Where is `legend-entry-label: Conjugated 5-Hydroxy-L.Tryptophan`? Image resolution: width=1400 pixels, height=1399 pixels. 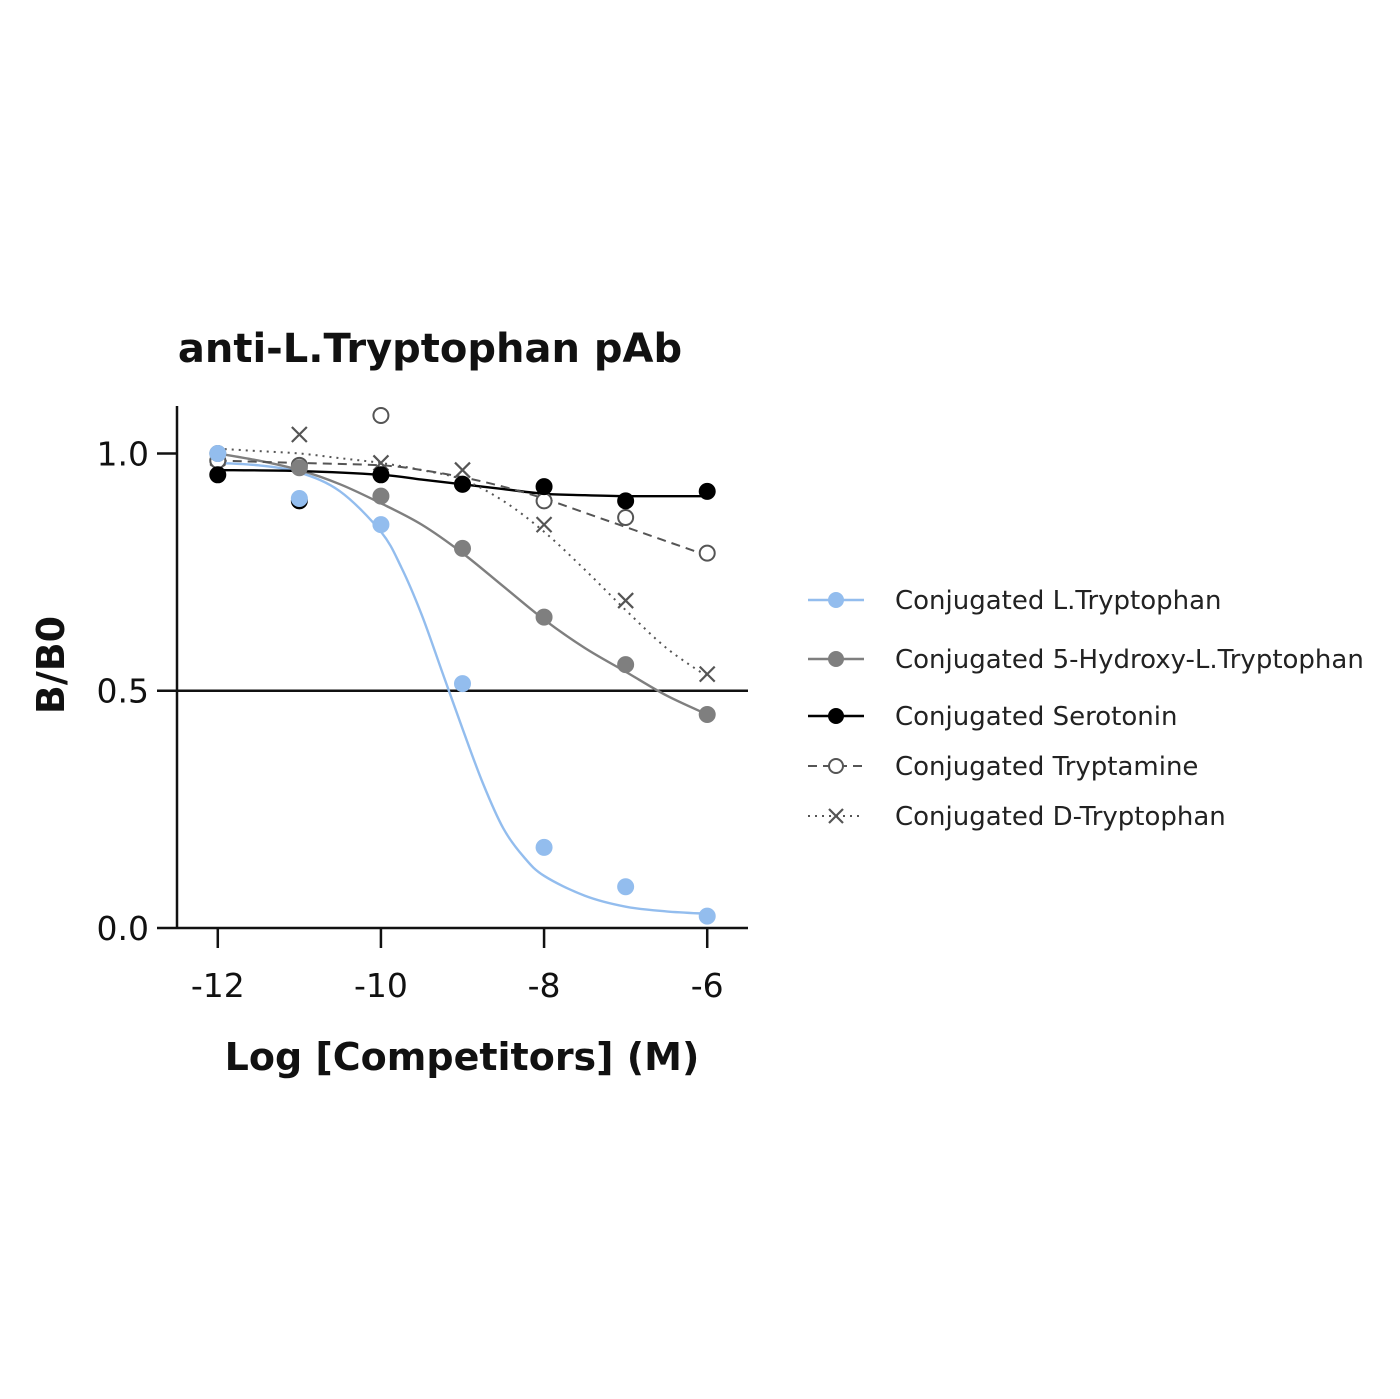 legend-entry-label: Conjugated 5-Hydroxy-L.Tryptophan is located at coordinates (1129, 660).